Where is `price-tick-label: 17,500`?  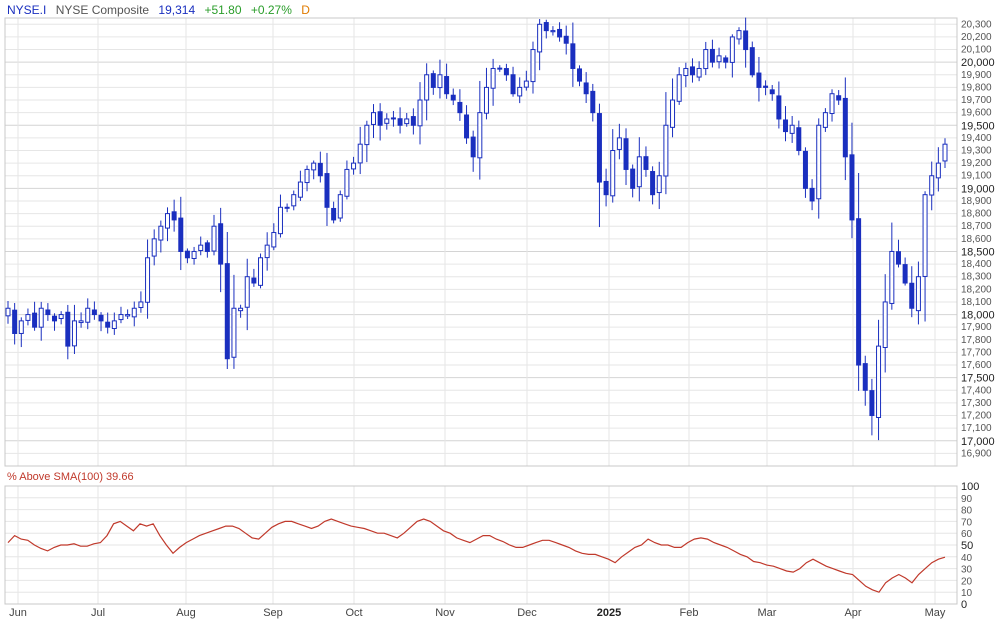 price-tick-label: 17,500 is located at coordinates (978, 379).